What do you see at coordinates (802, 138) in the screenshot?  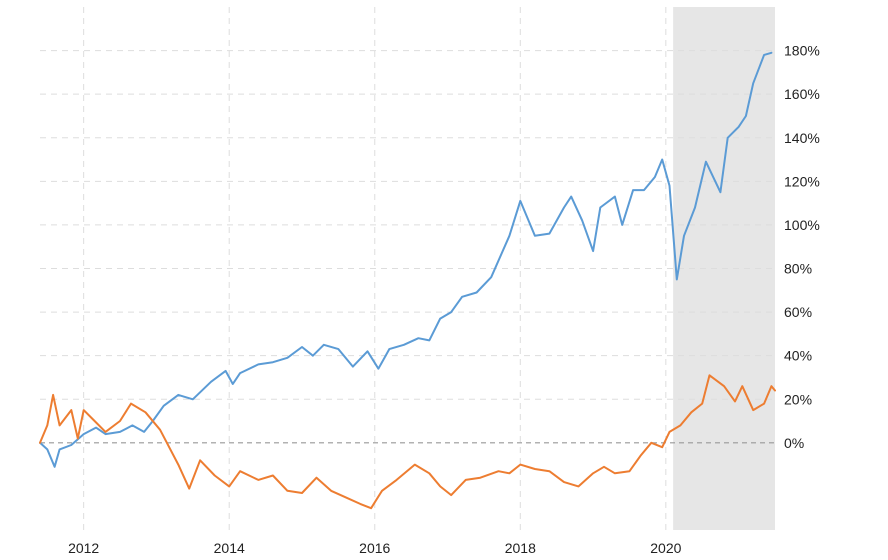 I see `y-tick-label: 140%` at bounding box center [802, 138].